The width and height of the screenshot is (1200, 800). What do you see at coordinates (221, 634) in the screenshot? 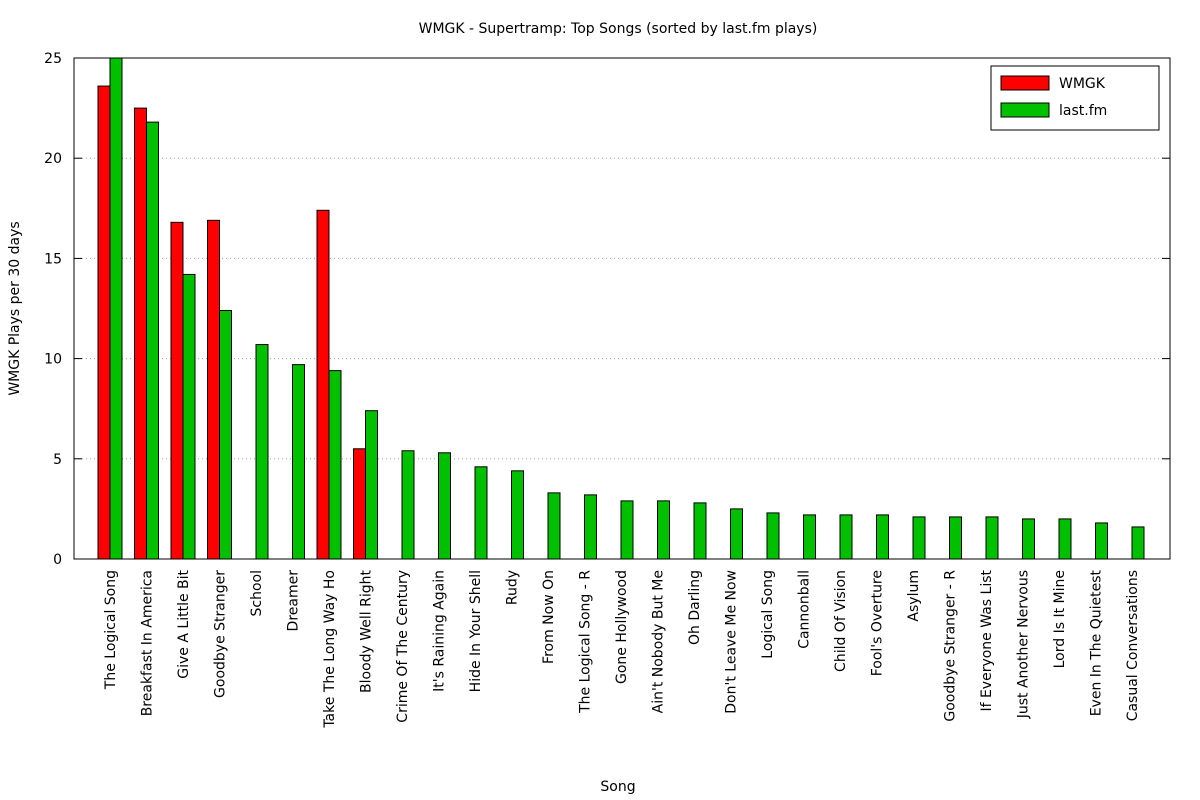
I see `x-tick-label: Goodbye Stranger` at bounding box center [221, 634].